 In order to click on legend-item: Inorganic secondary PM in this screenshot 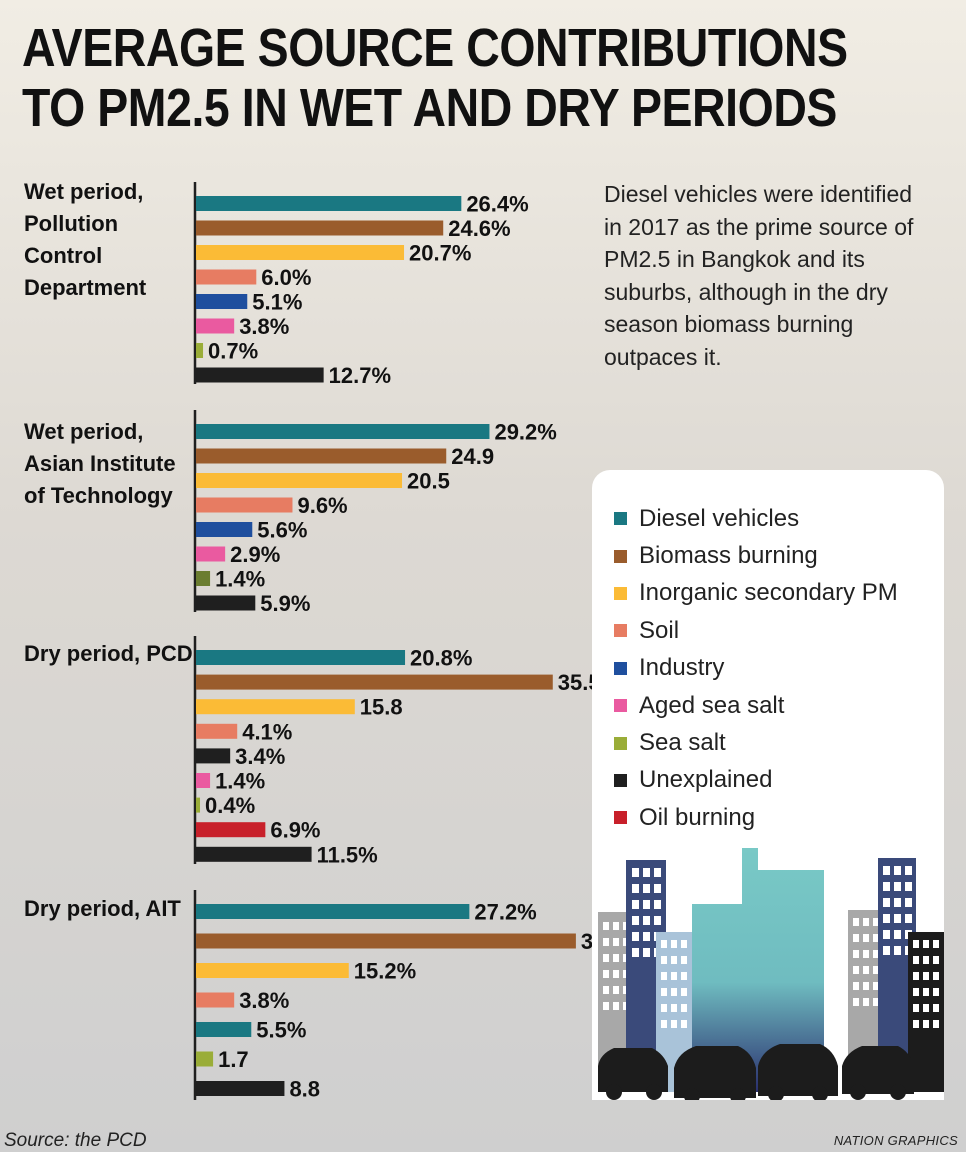, I will do `click(779, 593)`.